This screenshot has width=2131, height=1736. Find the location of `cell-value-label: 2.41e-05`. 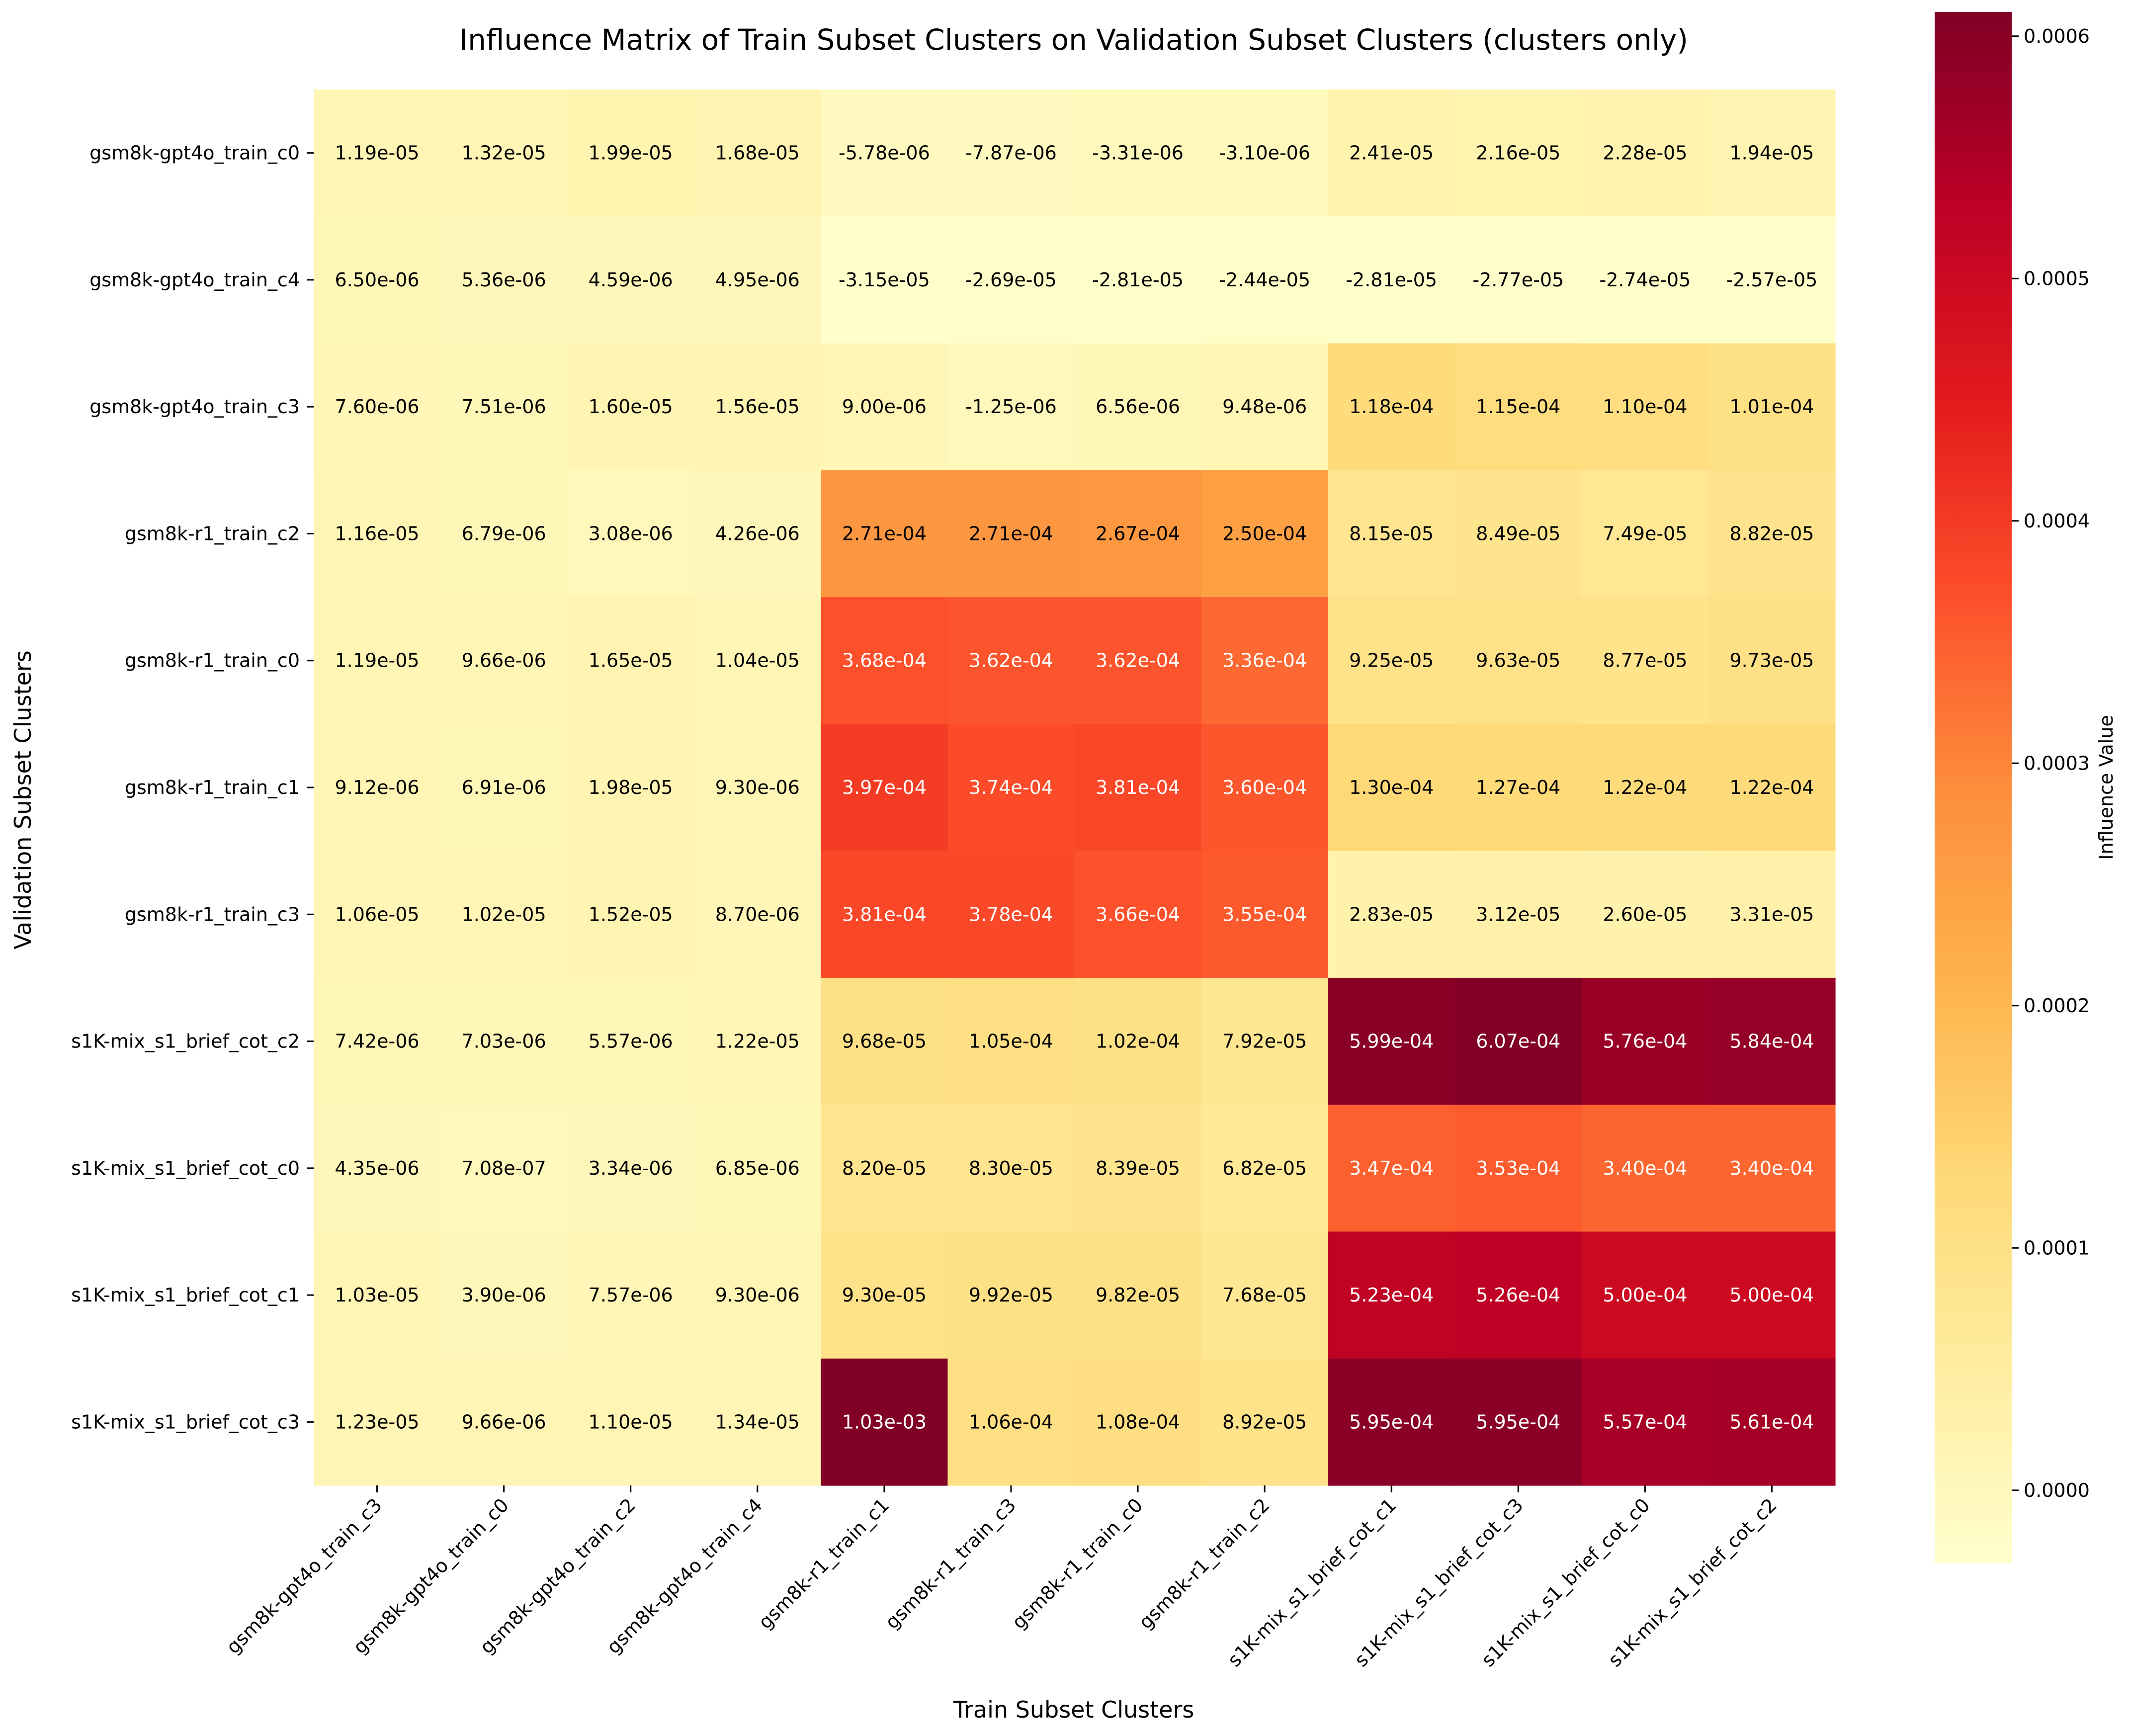

cell-value-label: 2.41e-05 is located at coordinates (1391, 153).